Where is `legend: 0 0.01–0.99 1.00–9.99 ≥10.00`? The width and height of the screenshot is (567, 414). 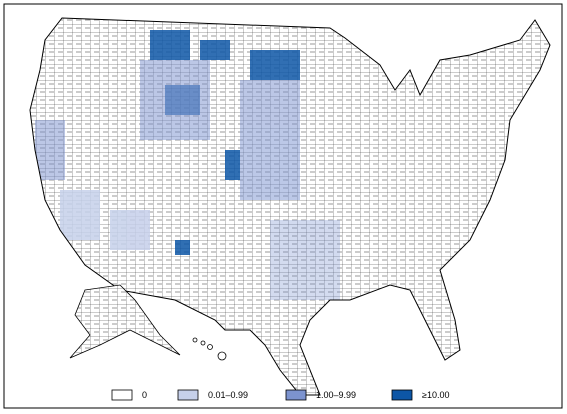
legend: 0 0.01–0.99 1.00–9.99 ≥10.00 is located at coordinates (280, 395).